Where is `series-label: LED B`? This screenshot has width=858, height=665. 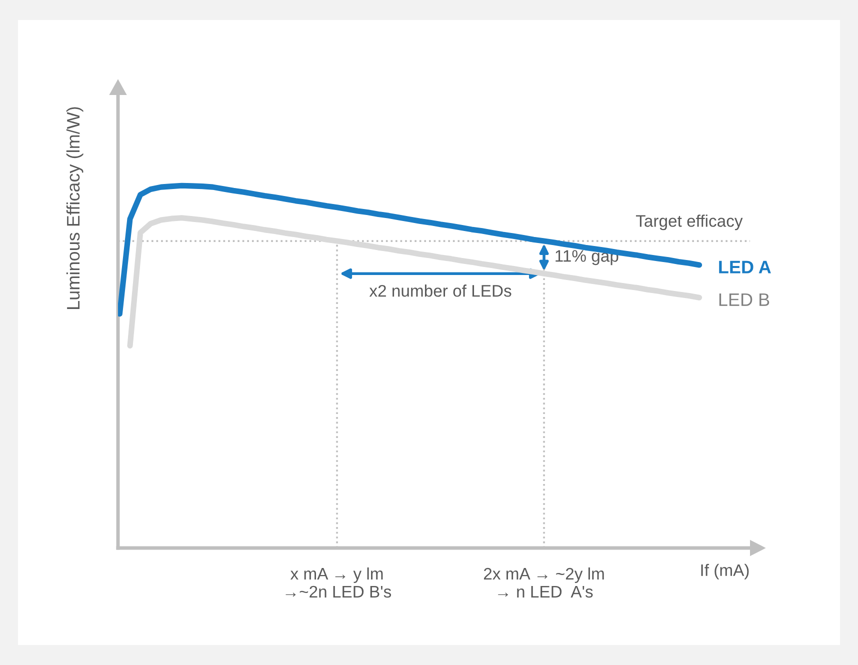 series-label: LED B is located at coordinates (744, 299).